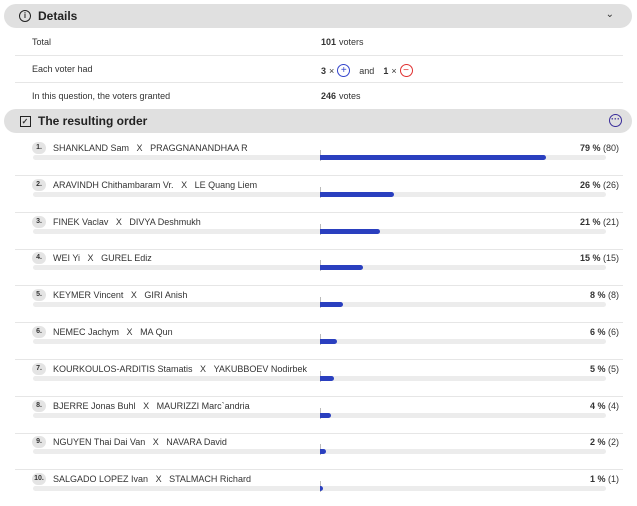 The height and width of the screenshot is (506, 637). Describe the element at coordinates (610, 221) in the screenshot. I see `vote-count: (21)` at that location.